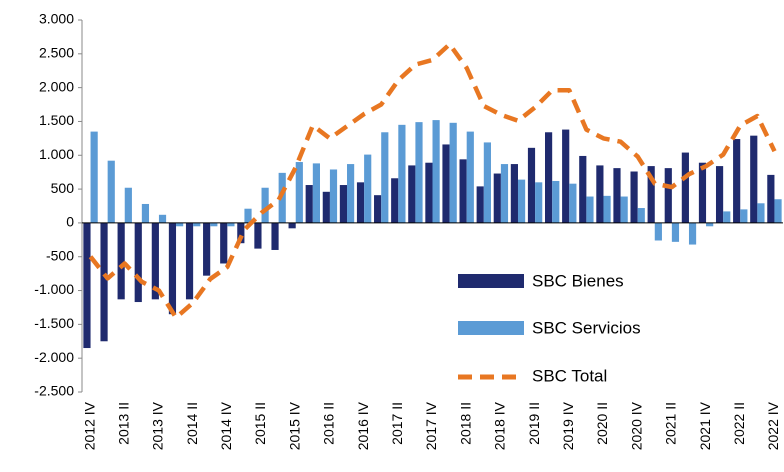 This screenshot has height=472, width=784. I want to click on y-tick-label: 2.500, so click(56, 53).